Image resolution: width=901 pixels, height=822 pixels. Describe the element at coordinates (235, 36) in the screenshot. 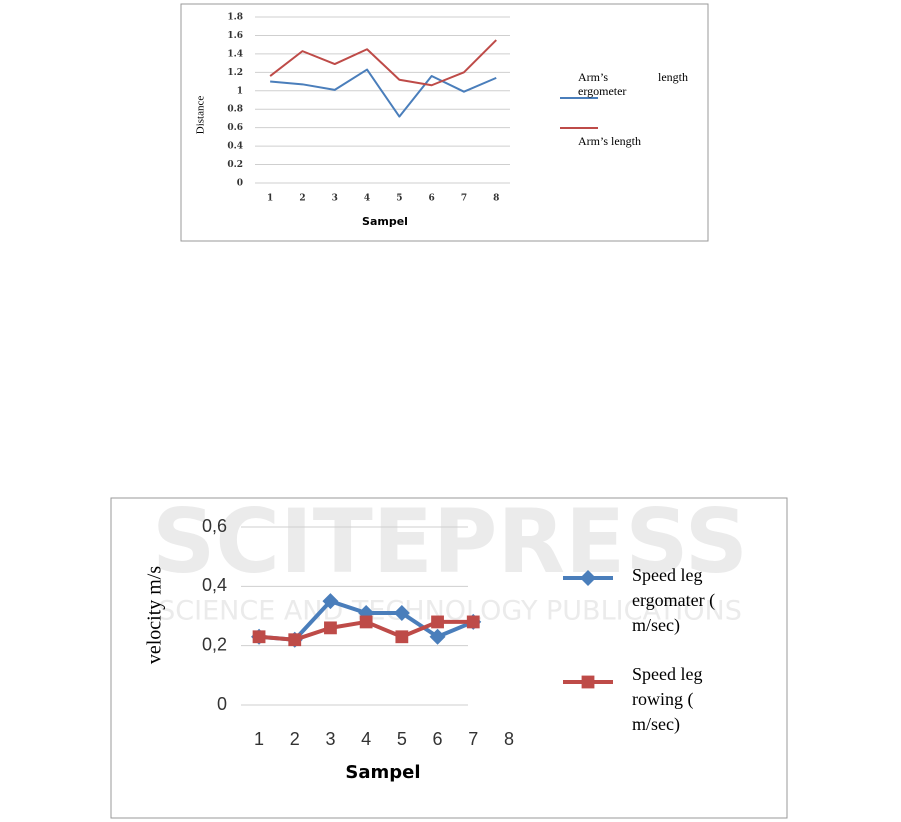

I see `y-tick-label: 1.6` at that location.